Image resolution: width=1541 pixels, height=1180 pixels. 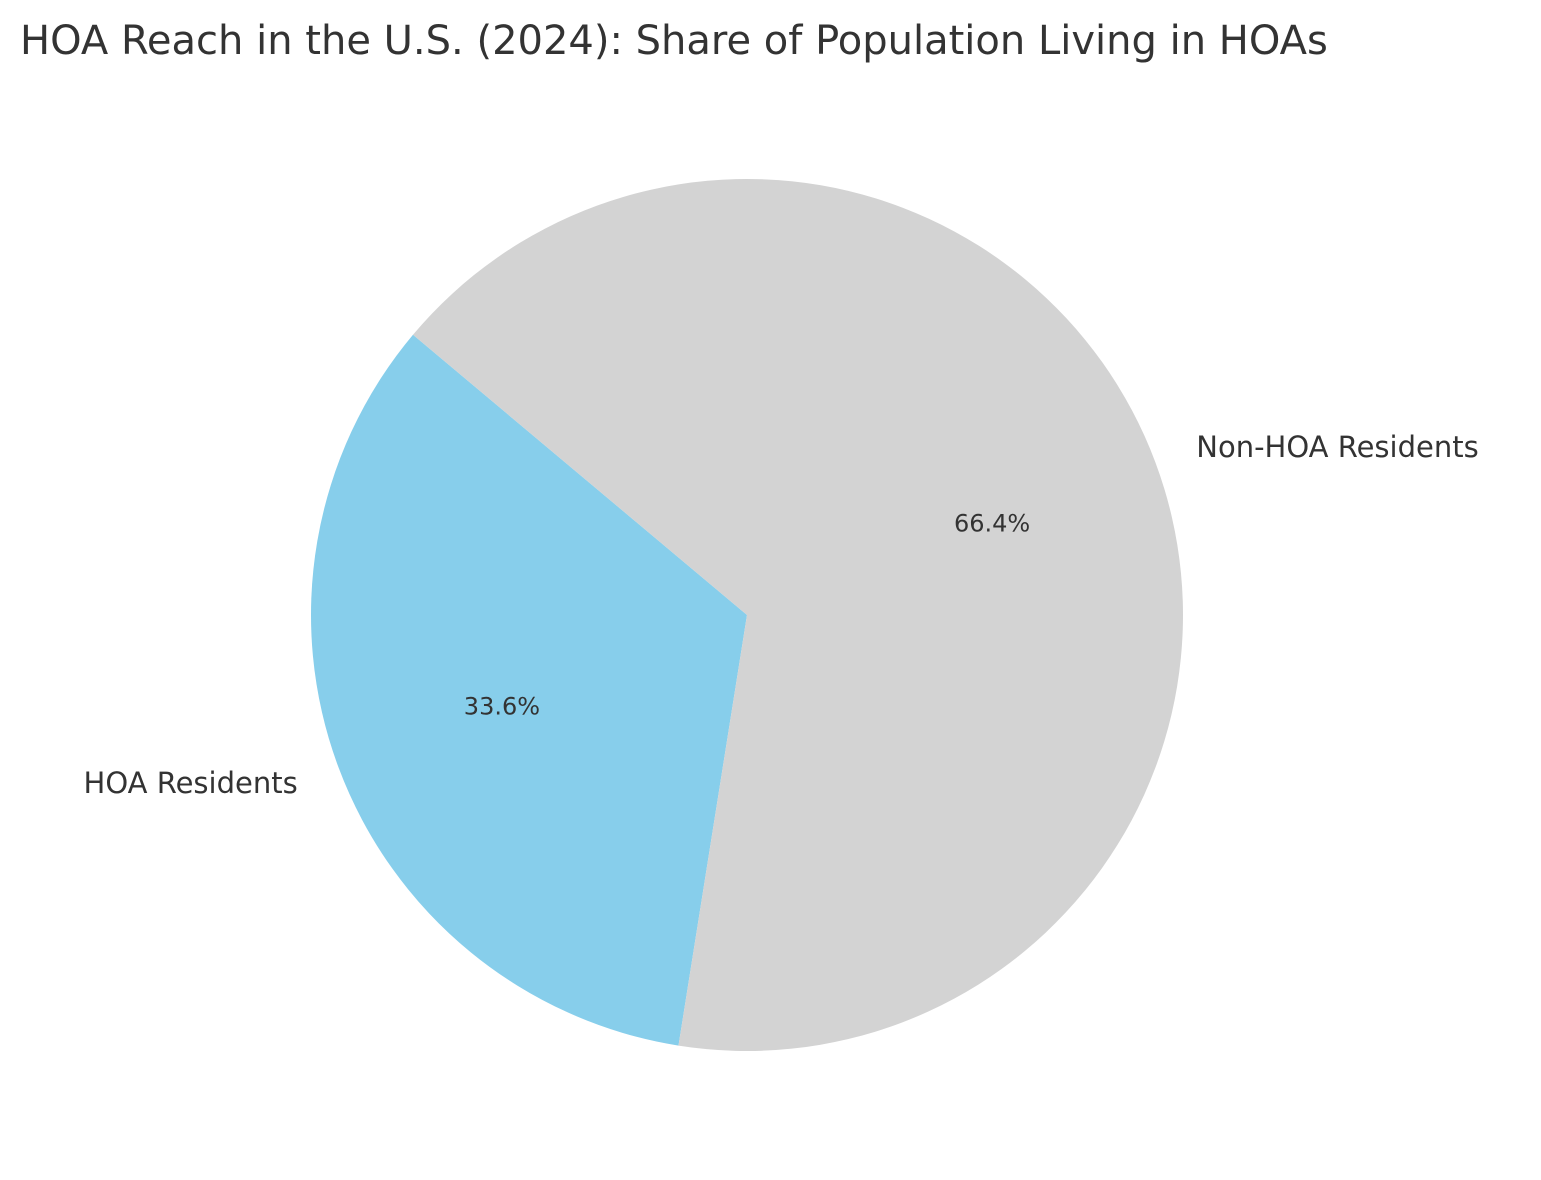 What do you see at coordinates (992, 523) in the screenshot?
I see `slice-value-non-hoa-residents: 66.4%` at bounding box center [992, 523].